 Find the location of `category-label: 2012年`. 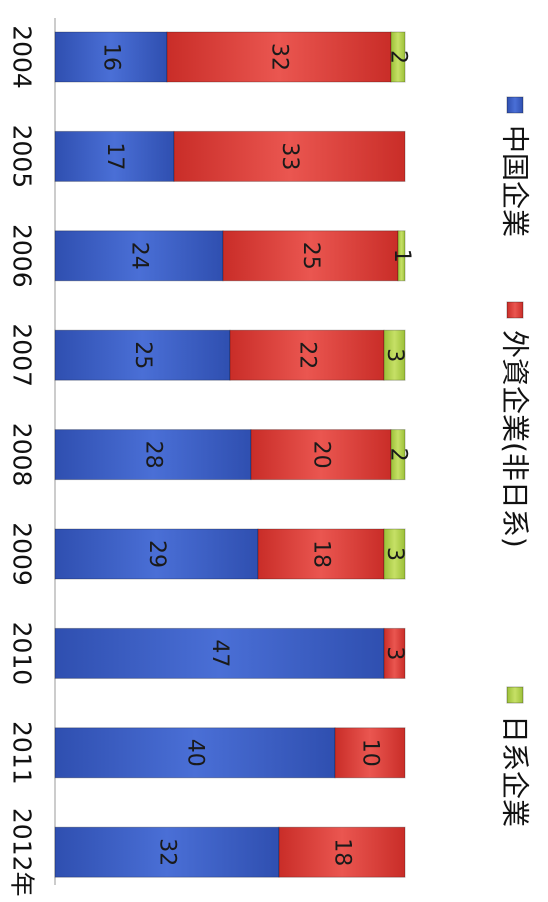

category-label: 2012年 is located at coordinates (22, 852).